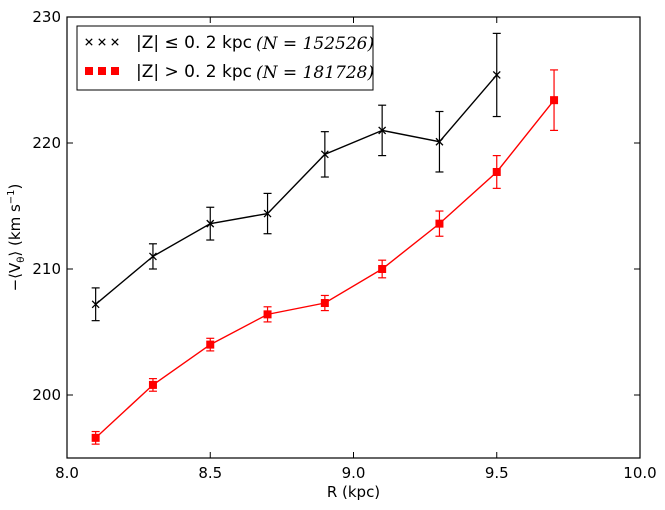  Describe the element at coordinates (46, 269) in the screenshot. I see `y-tick-label: 210` at that location.